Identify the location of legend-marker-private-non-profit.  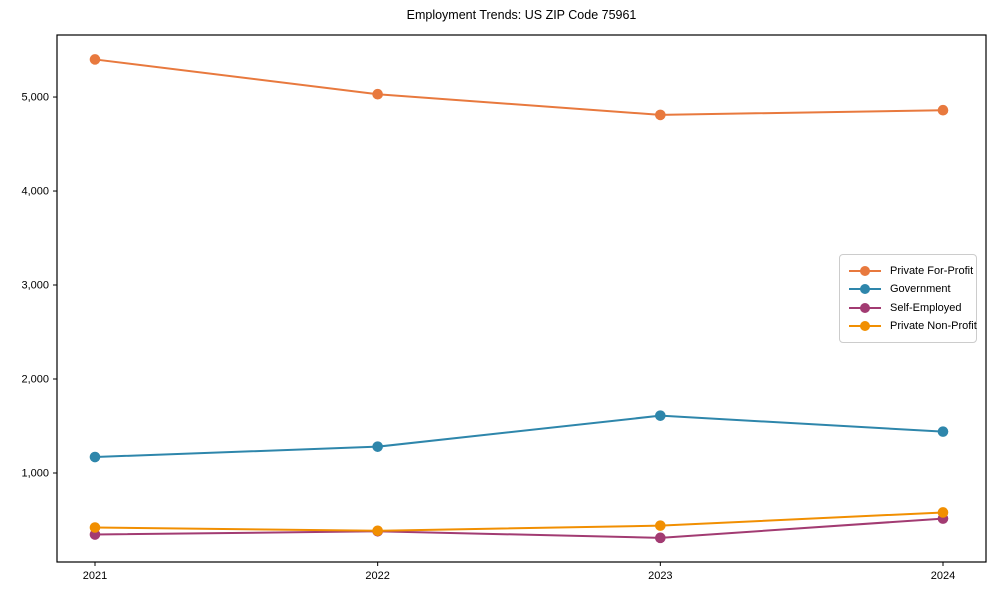
(865, 325).